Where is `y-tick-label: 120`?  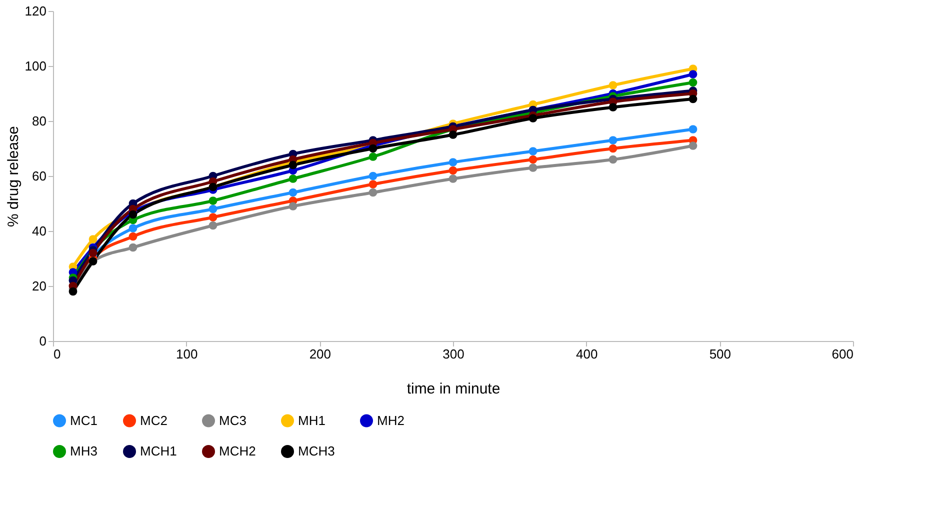
y-tick-label: 120 is located at coordinates (35, 11).